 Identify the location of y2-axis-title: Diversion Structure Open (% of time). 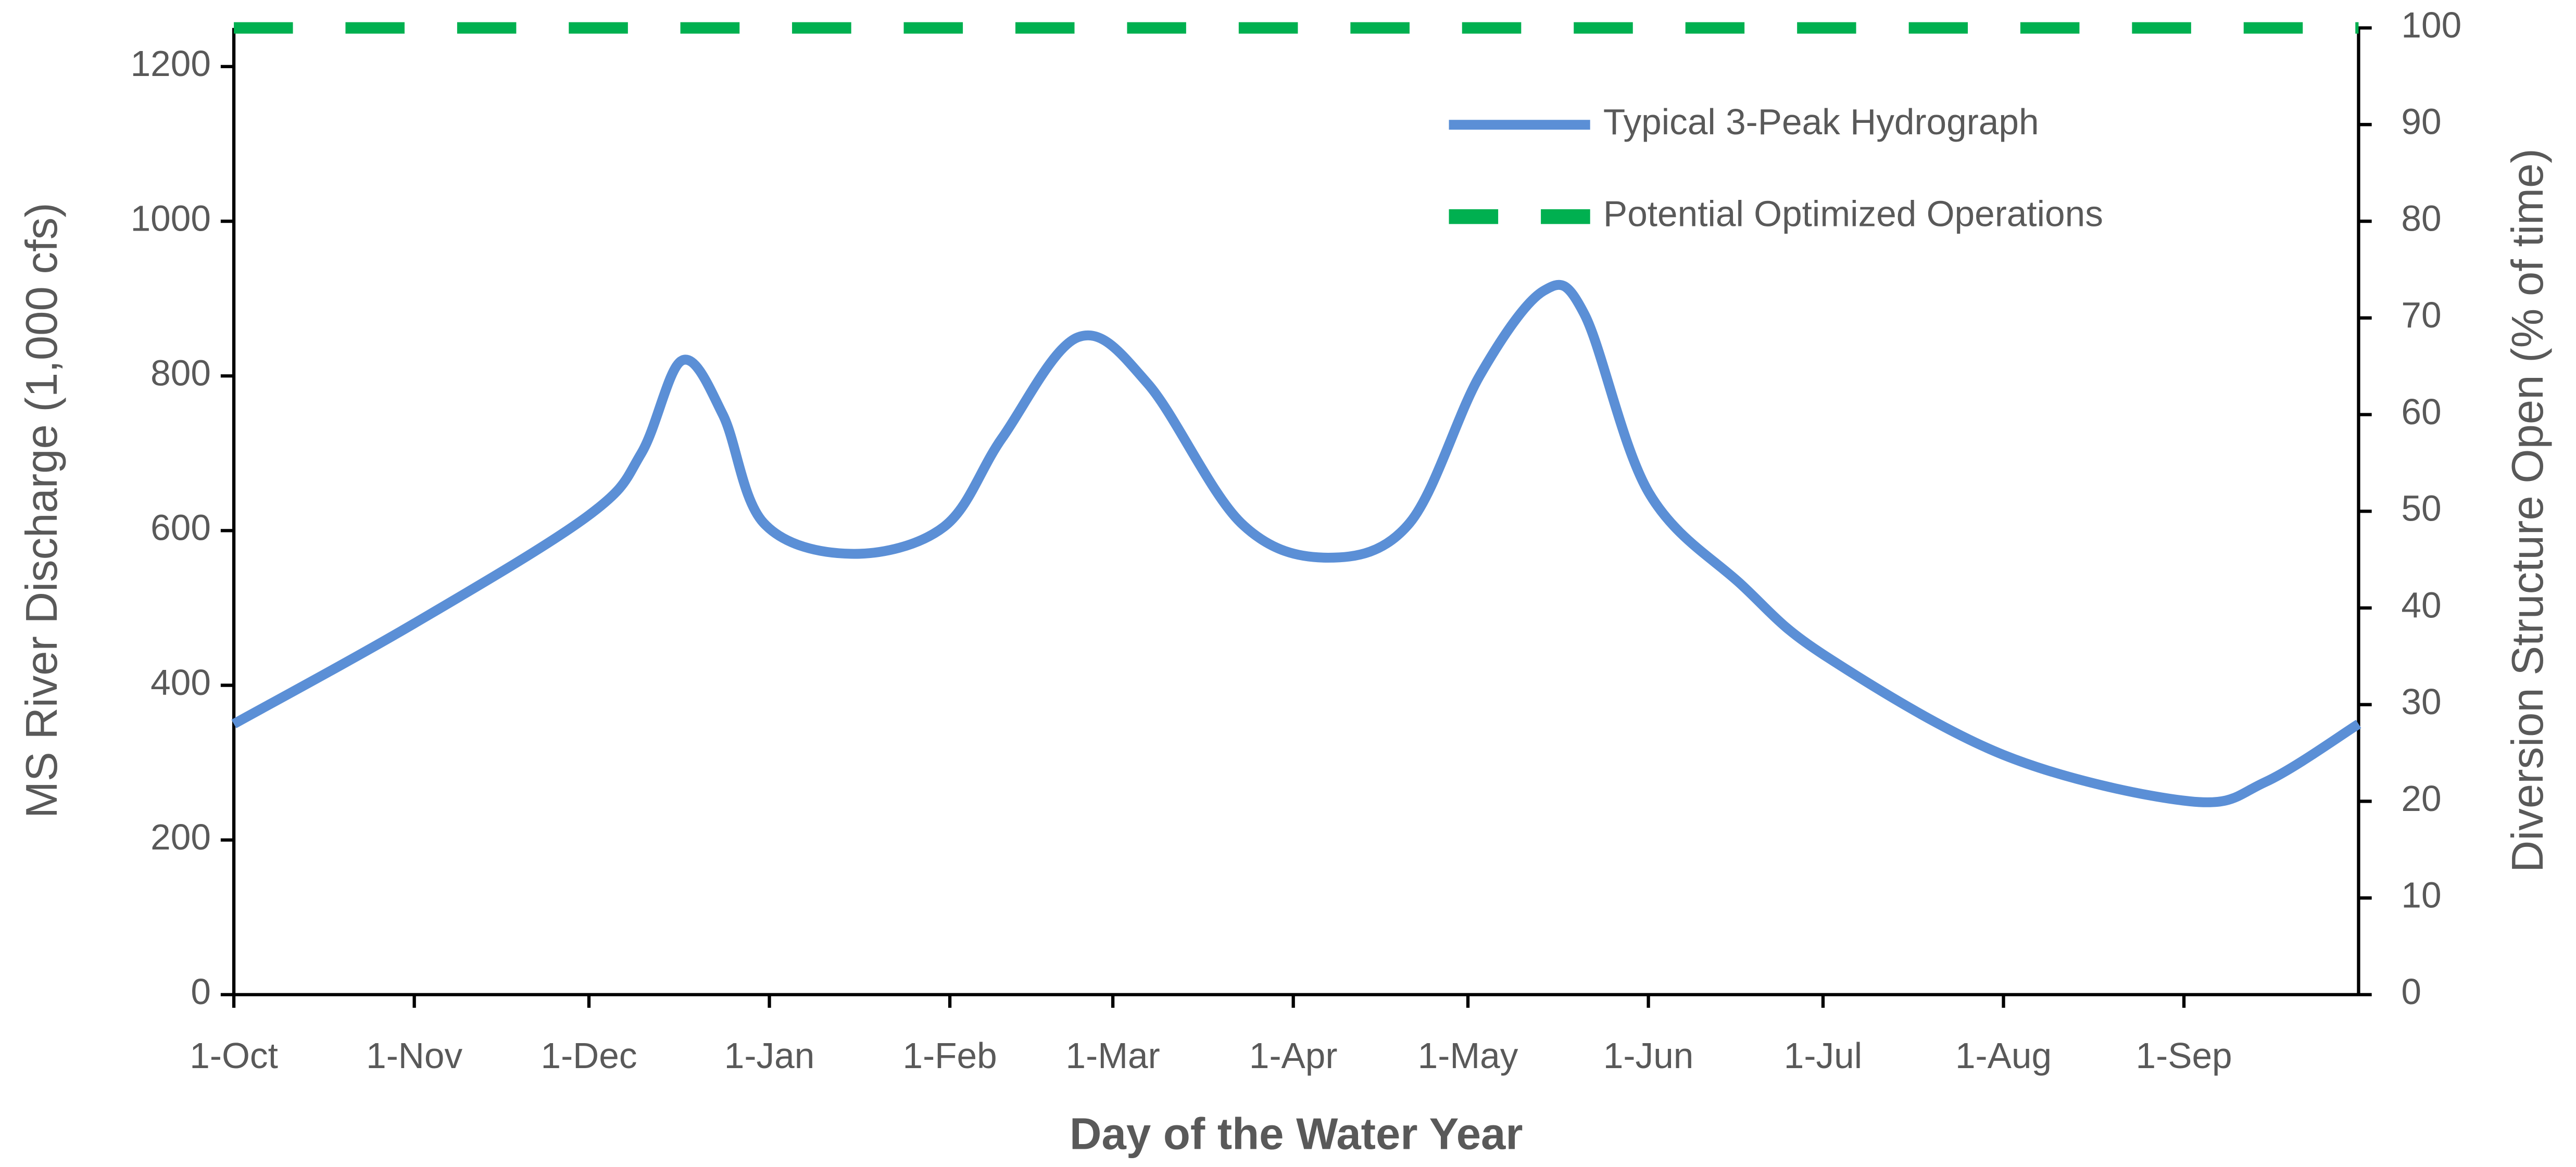
(2528, 510).